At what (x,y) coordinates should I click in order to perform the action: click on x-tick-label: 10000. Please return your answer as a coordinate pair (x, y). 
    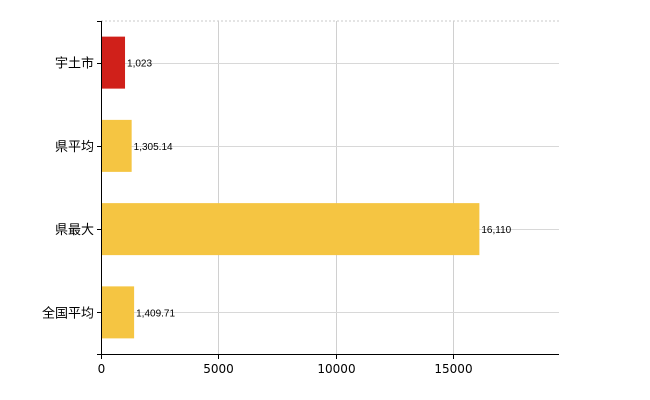
    Looking at the image, I should click on (336, 369).